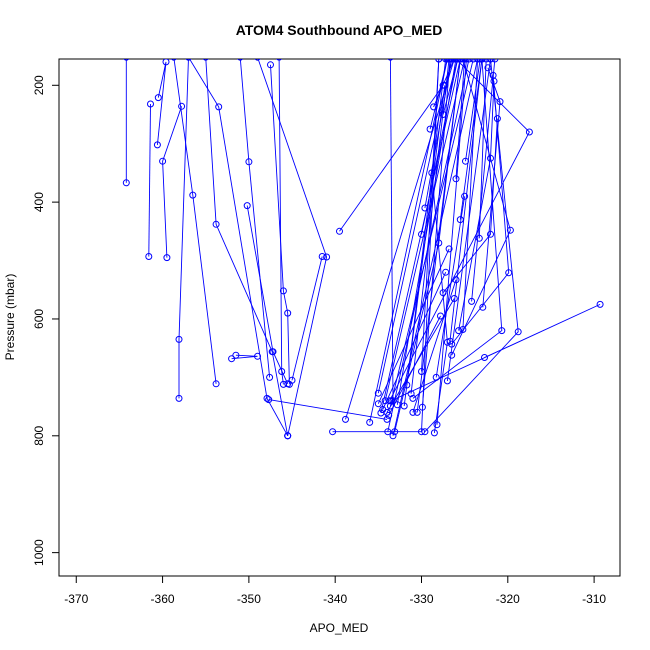 The image size is (650, 650). What do you see at coordinates (339, 30) in the screenshot?
I see `chart-title: ATOM4 Southbound APO_MED` at bounding box center [339, 30].